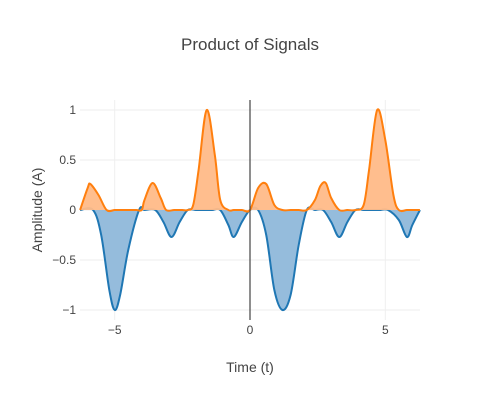  I want to click on y-tick-label: 0.5, so click(67, 160).